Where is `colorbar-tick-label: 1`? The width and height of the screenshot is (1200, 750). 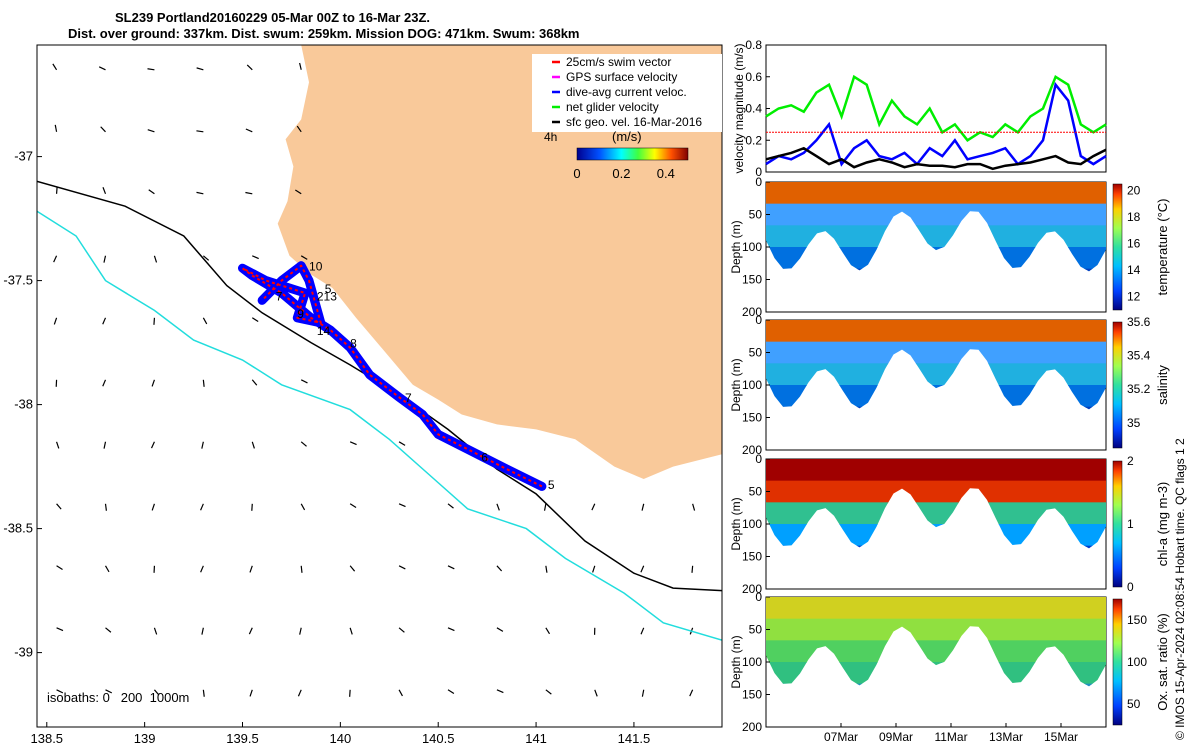 colorbar-tick-label: 1 is located at coordinates (1130, 524).